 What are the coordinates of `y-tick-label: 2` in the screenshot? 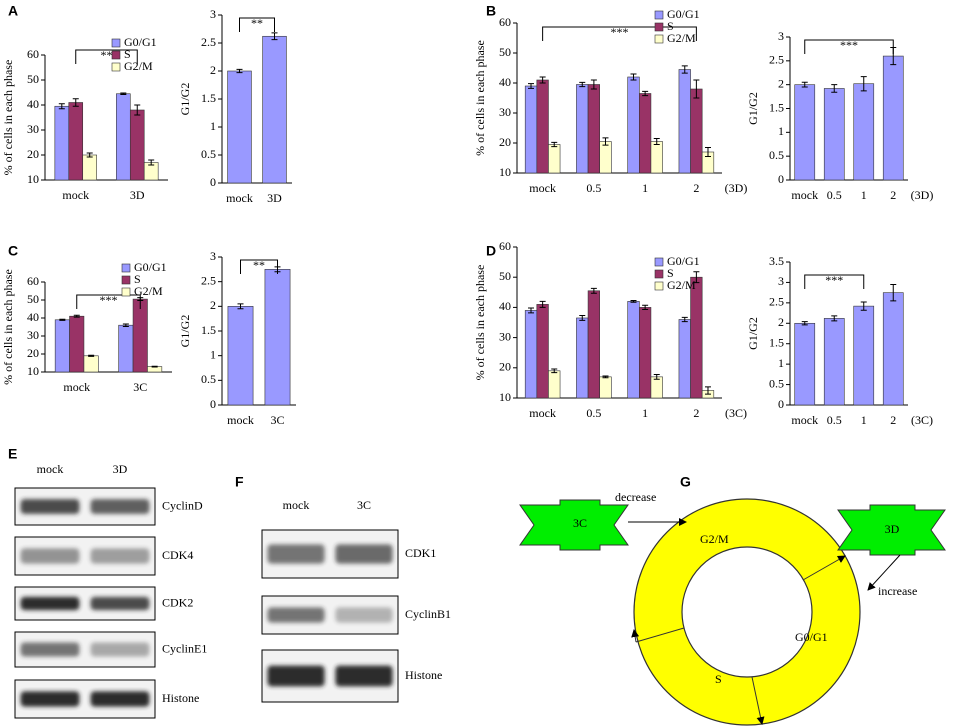 It's located at (213, 70).